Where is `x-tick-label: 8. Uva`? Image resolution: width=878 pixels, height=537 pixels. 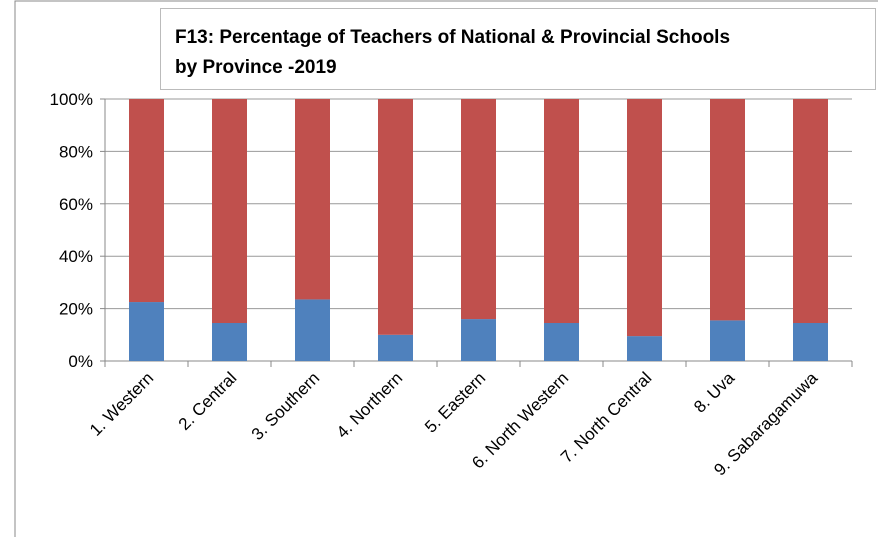
x-tick-label: 8. Uva is located at coordinates (714, 392).